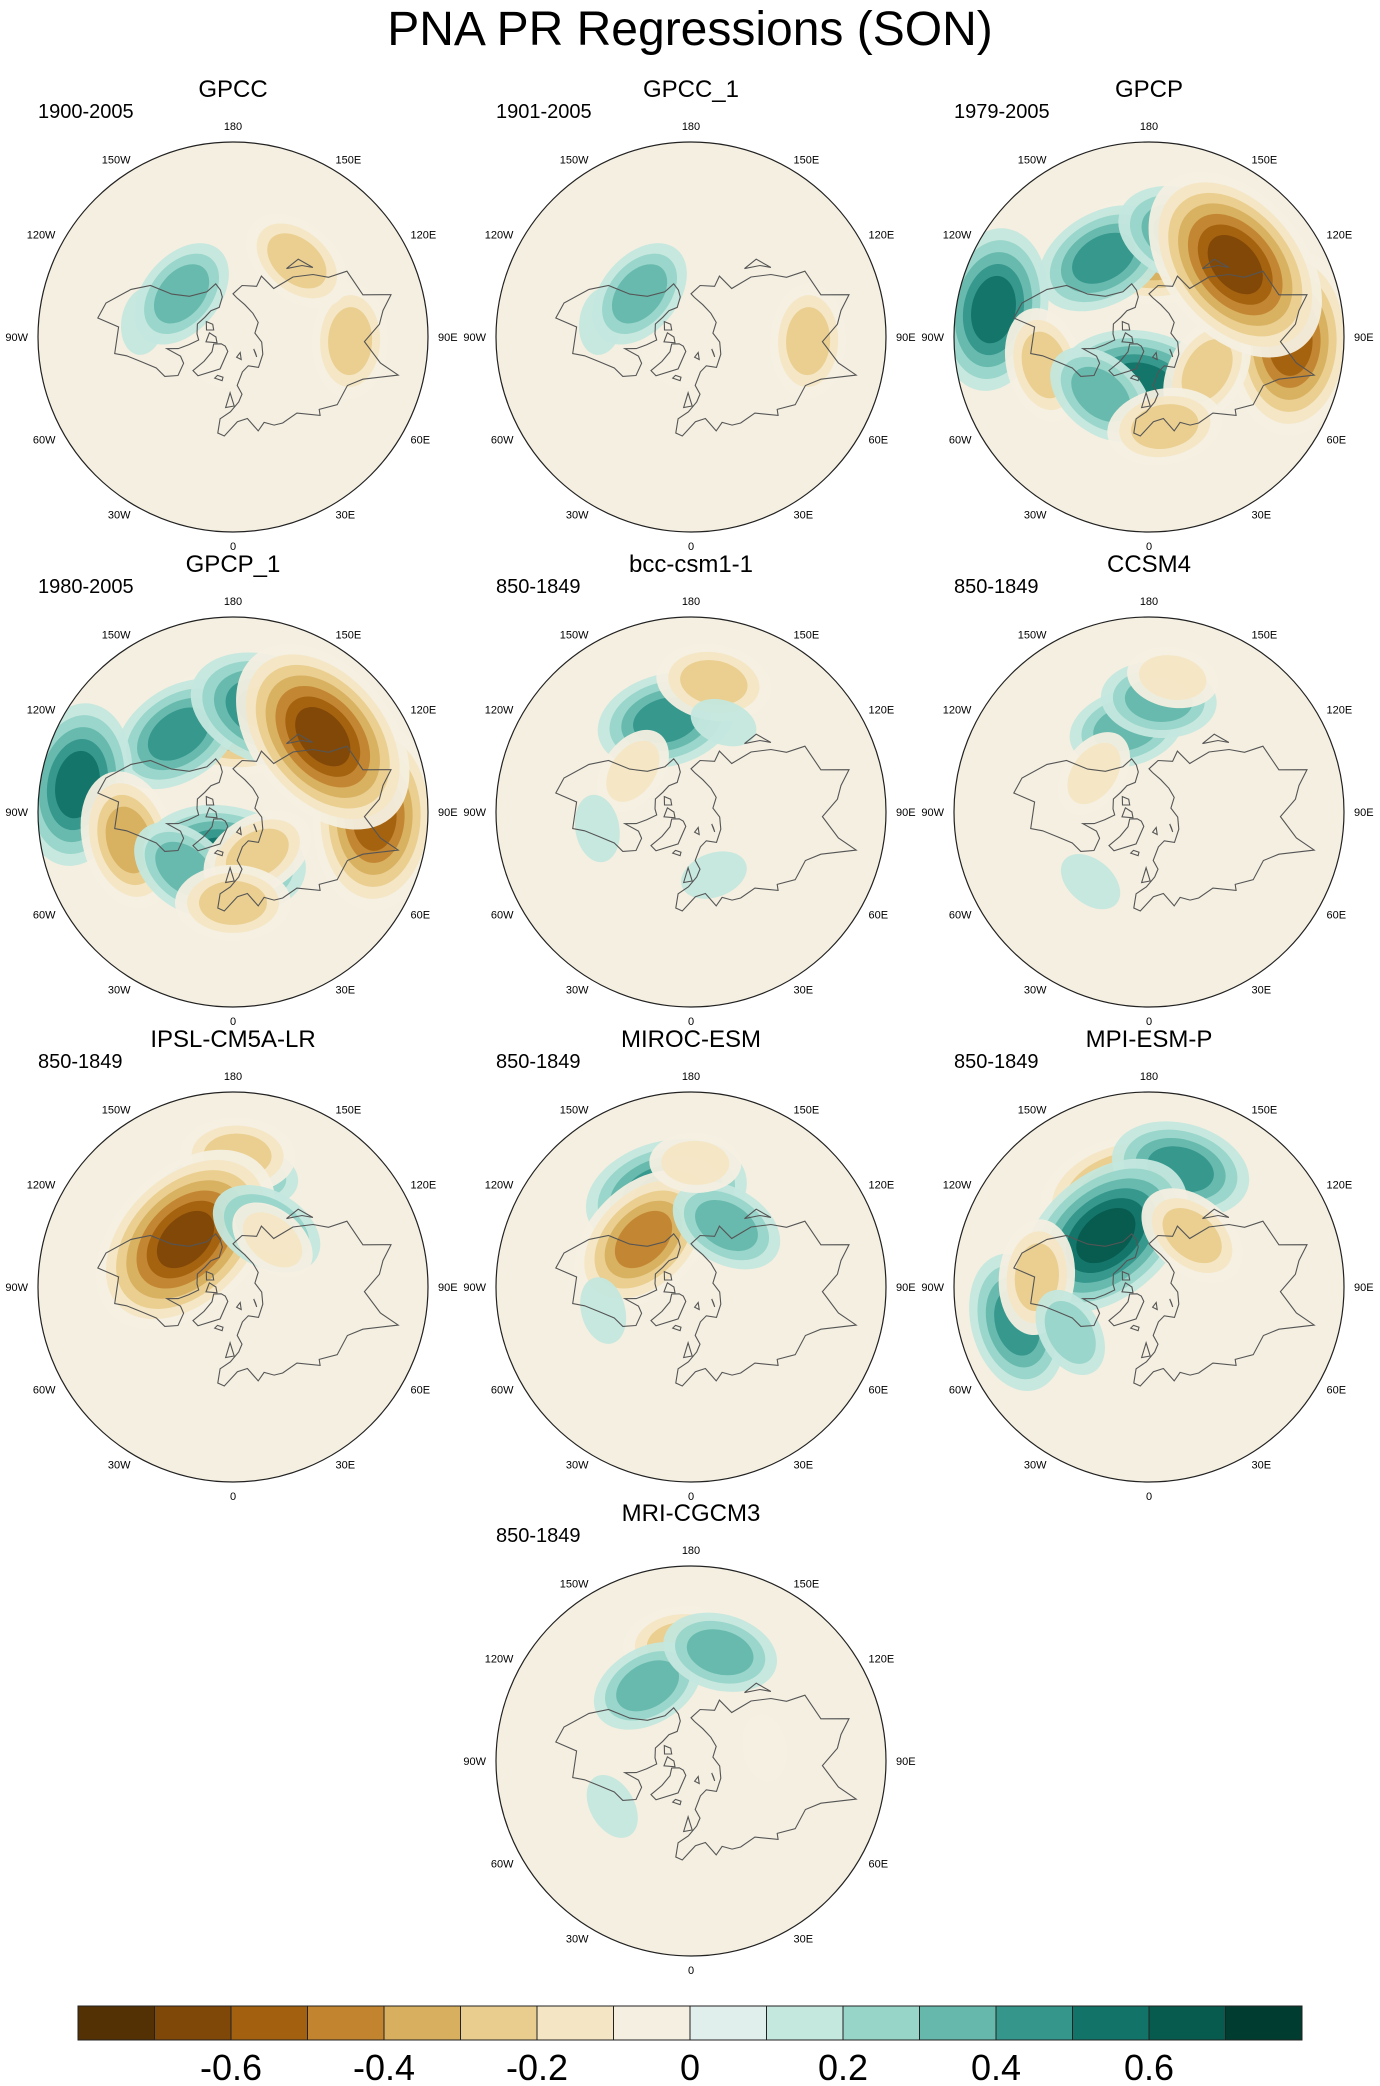  What do you see at coordinates (232, 1039) in the screenshot?
I see `panel-title: IPSL-CM5A-LR` at bounding box center [232, 1039].